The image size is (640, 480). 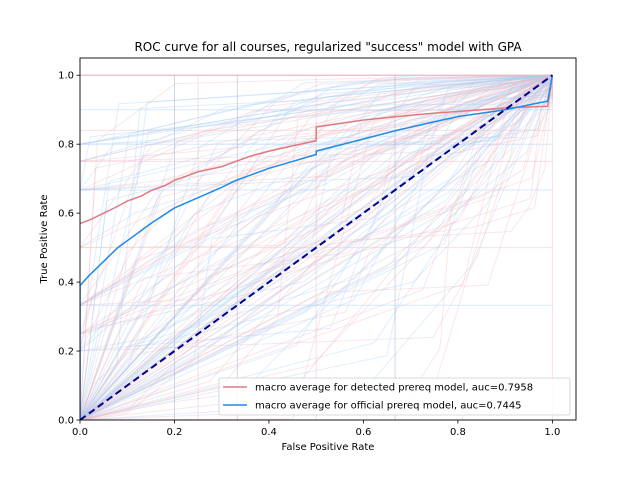 I want to click on x-tick-label: 0.4, so click(x=269, y=432).